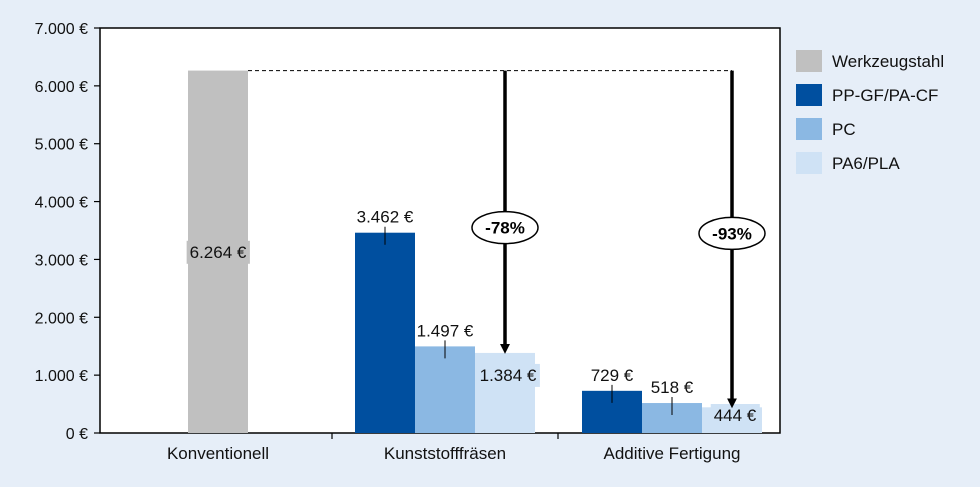 This screenshot has height=487, width=980. Describe the element at coordinates (61, 145) in the screenshot. I see `y-tick-label: 5.000 €` at that location.